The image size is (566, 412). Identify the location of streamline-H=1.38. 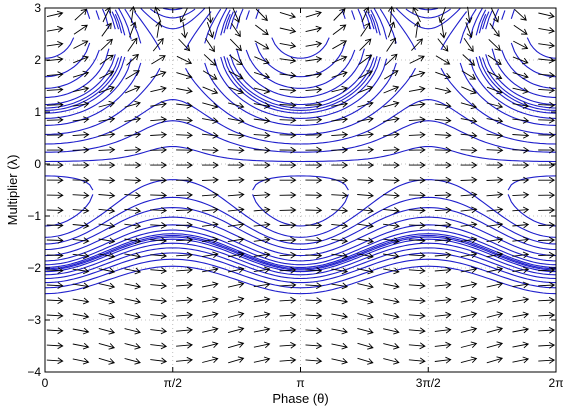
(300, 23).